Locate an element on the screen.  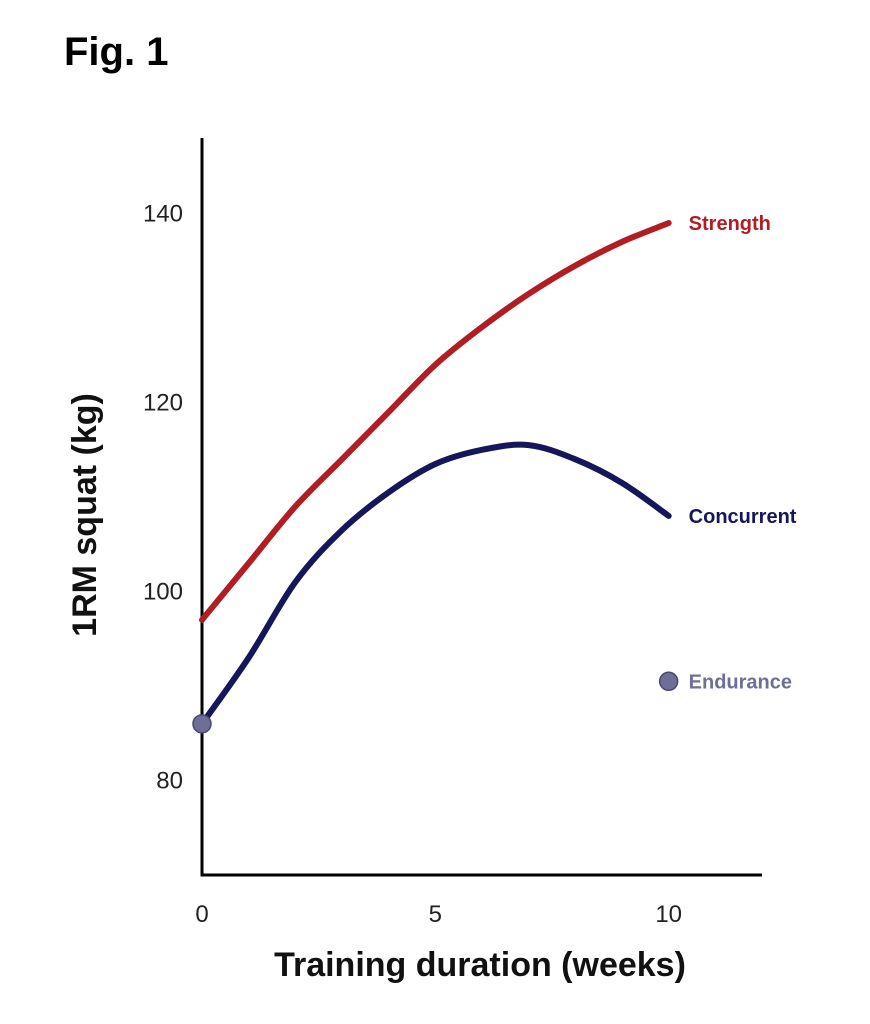
x-axis-label: Training duration (weeks) is located at coordinates (480, 965).